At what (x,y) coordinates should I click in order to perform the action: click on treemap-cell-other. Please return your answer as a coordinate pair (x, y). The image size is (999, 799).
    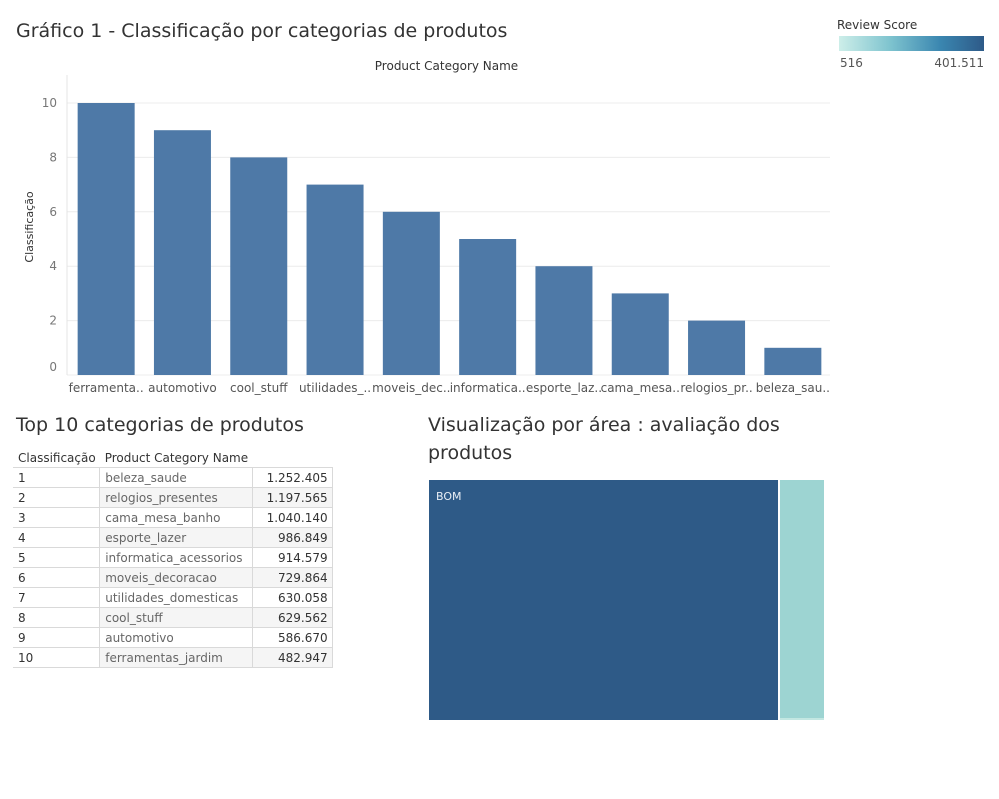
    Looking at the image, I should click on (802, 599).